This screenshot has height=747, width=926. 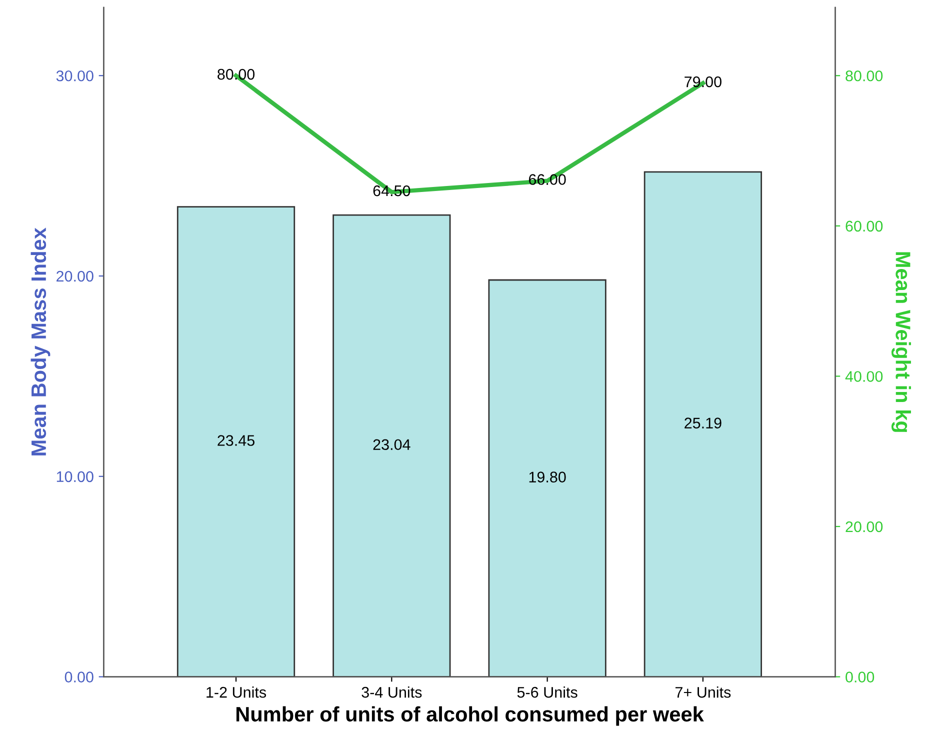 What do you see at coordinates (236, 74) in the screenshot?
I see `data-label: 80.00` at bounding box center [236, 74].